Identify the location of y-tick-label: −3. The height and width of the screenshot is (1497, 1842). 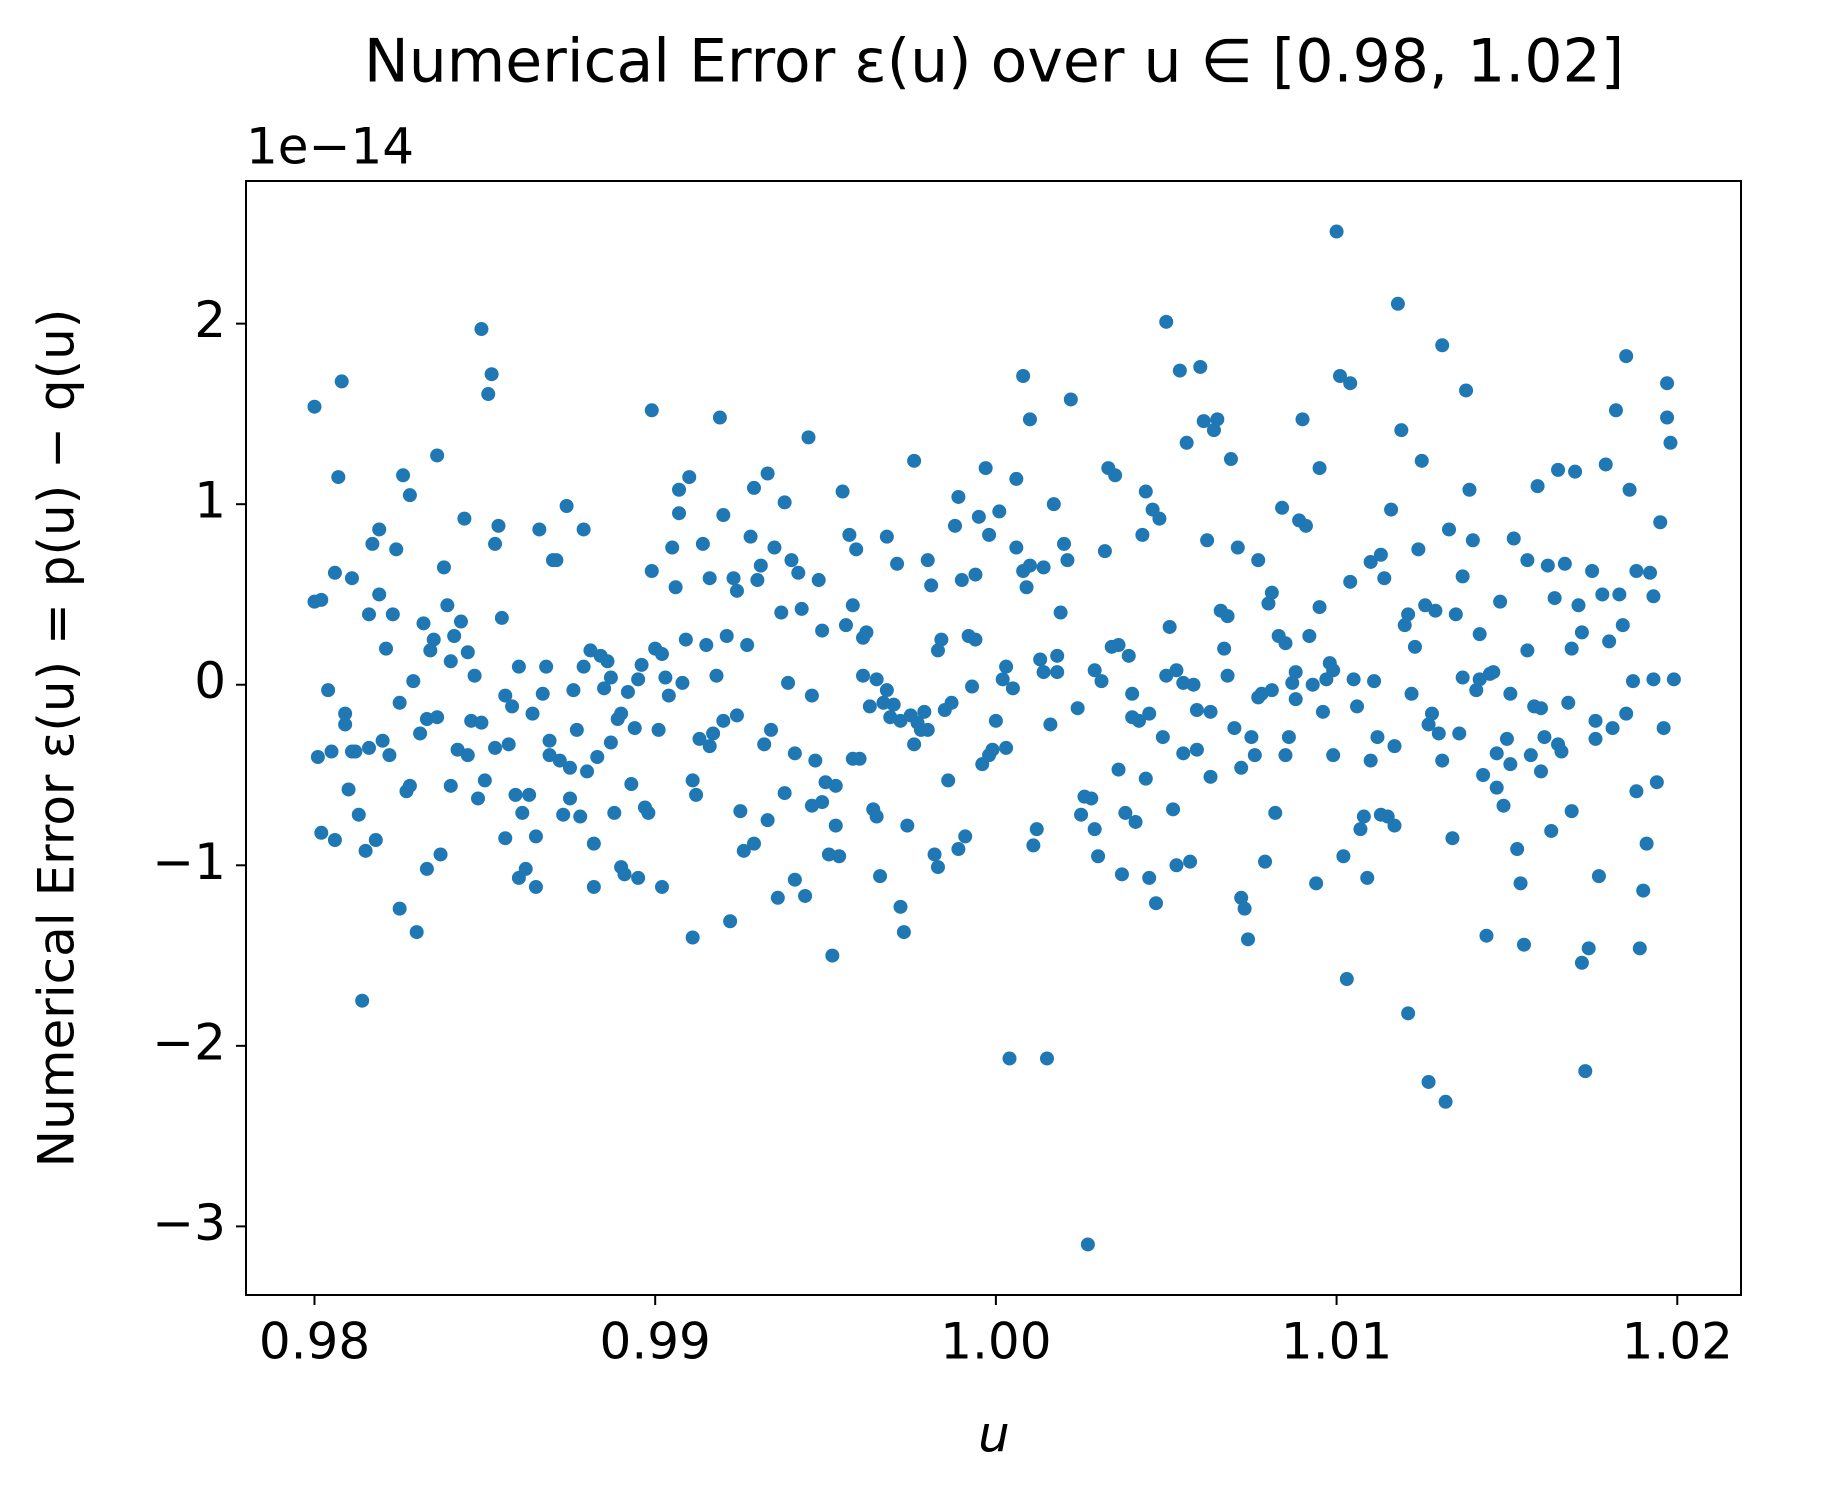
(189, 1223).